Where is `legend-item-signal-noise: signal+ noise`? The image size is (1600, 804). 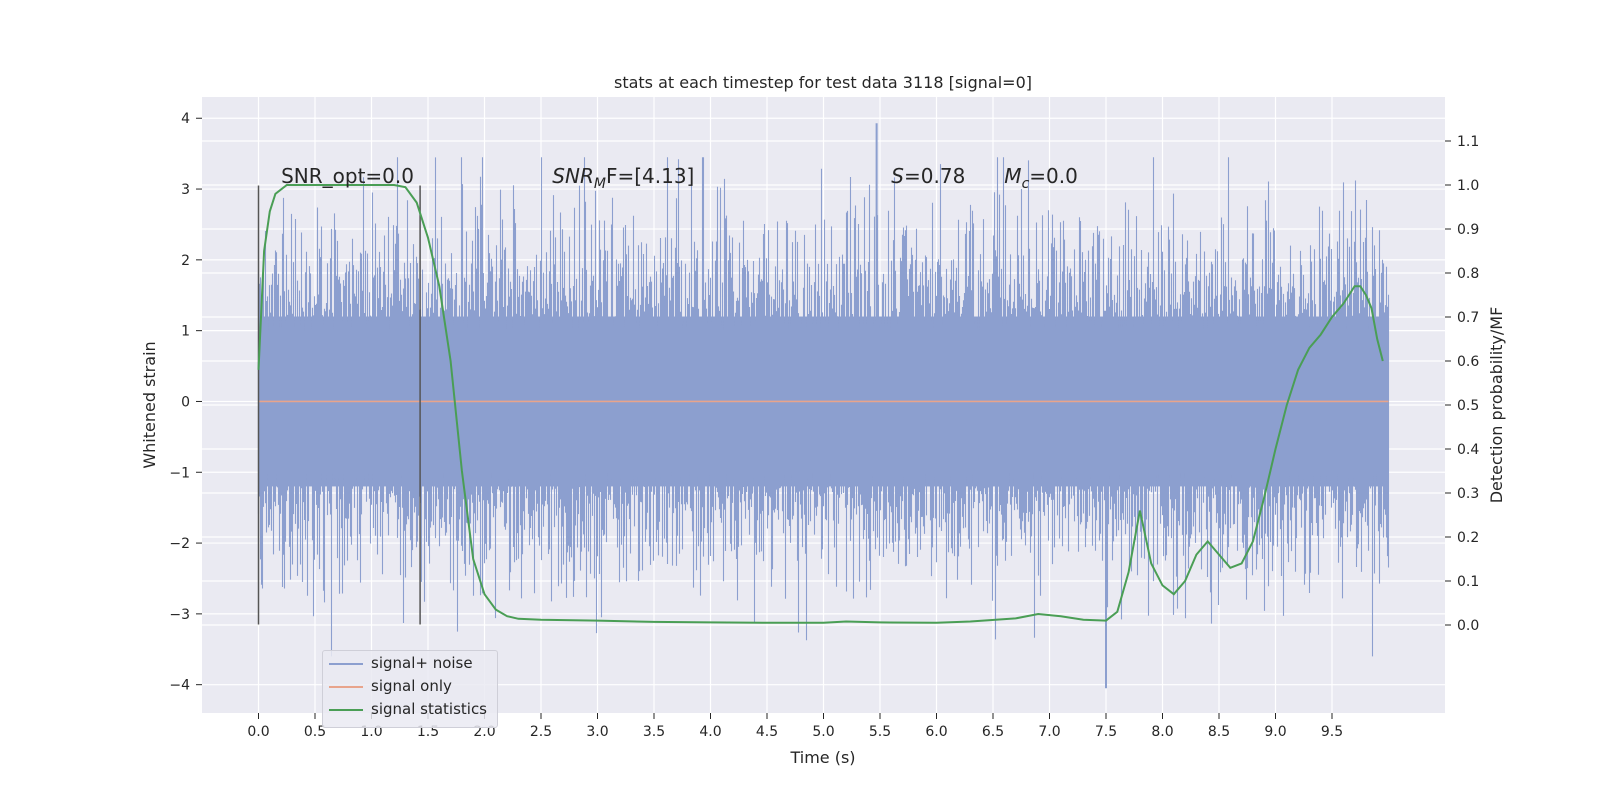 legend-item-signal-noise: signal+ noise is located at coordinates (410, 664).